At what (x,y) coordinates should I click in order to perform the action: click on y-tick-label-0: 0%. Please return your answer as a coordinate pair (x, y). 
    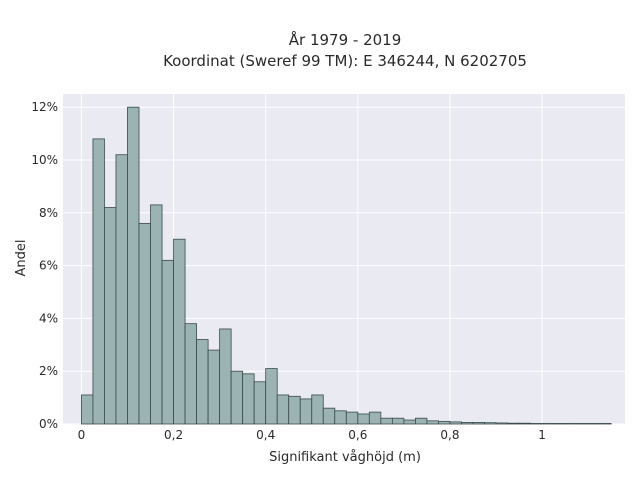
    Looking at the image, I should click on (48, 424).